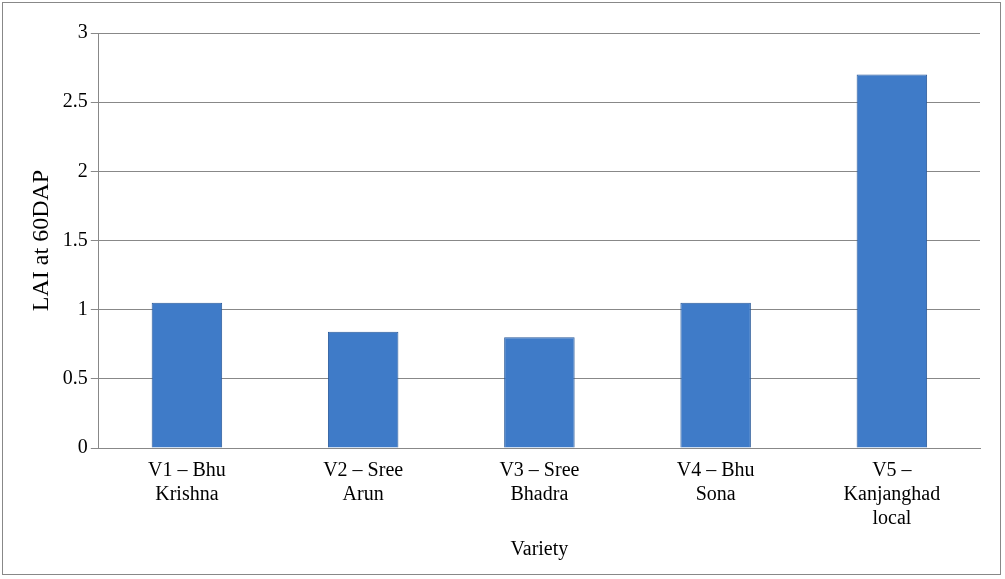  I want to click on x-tick-label: V1 – Bhu Krishna, so click(187, 481).